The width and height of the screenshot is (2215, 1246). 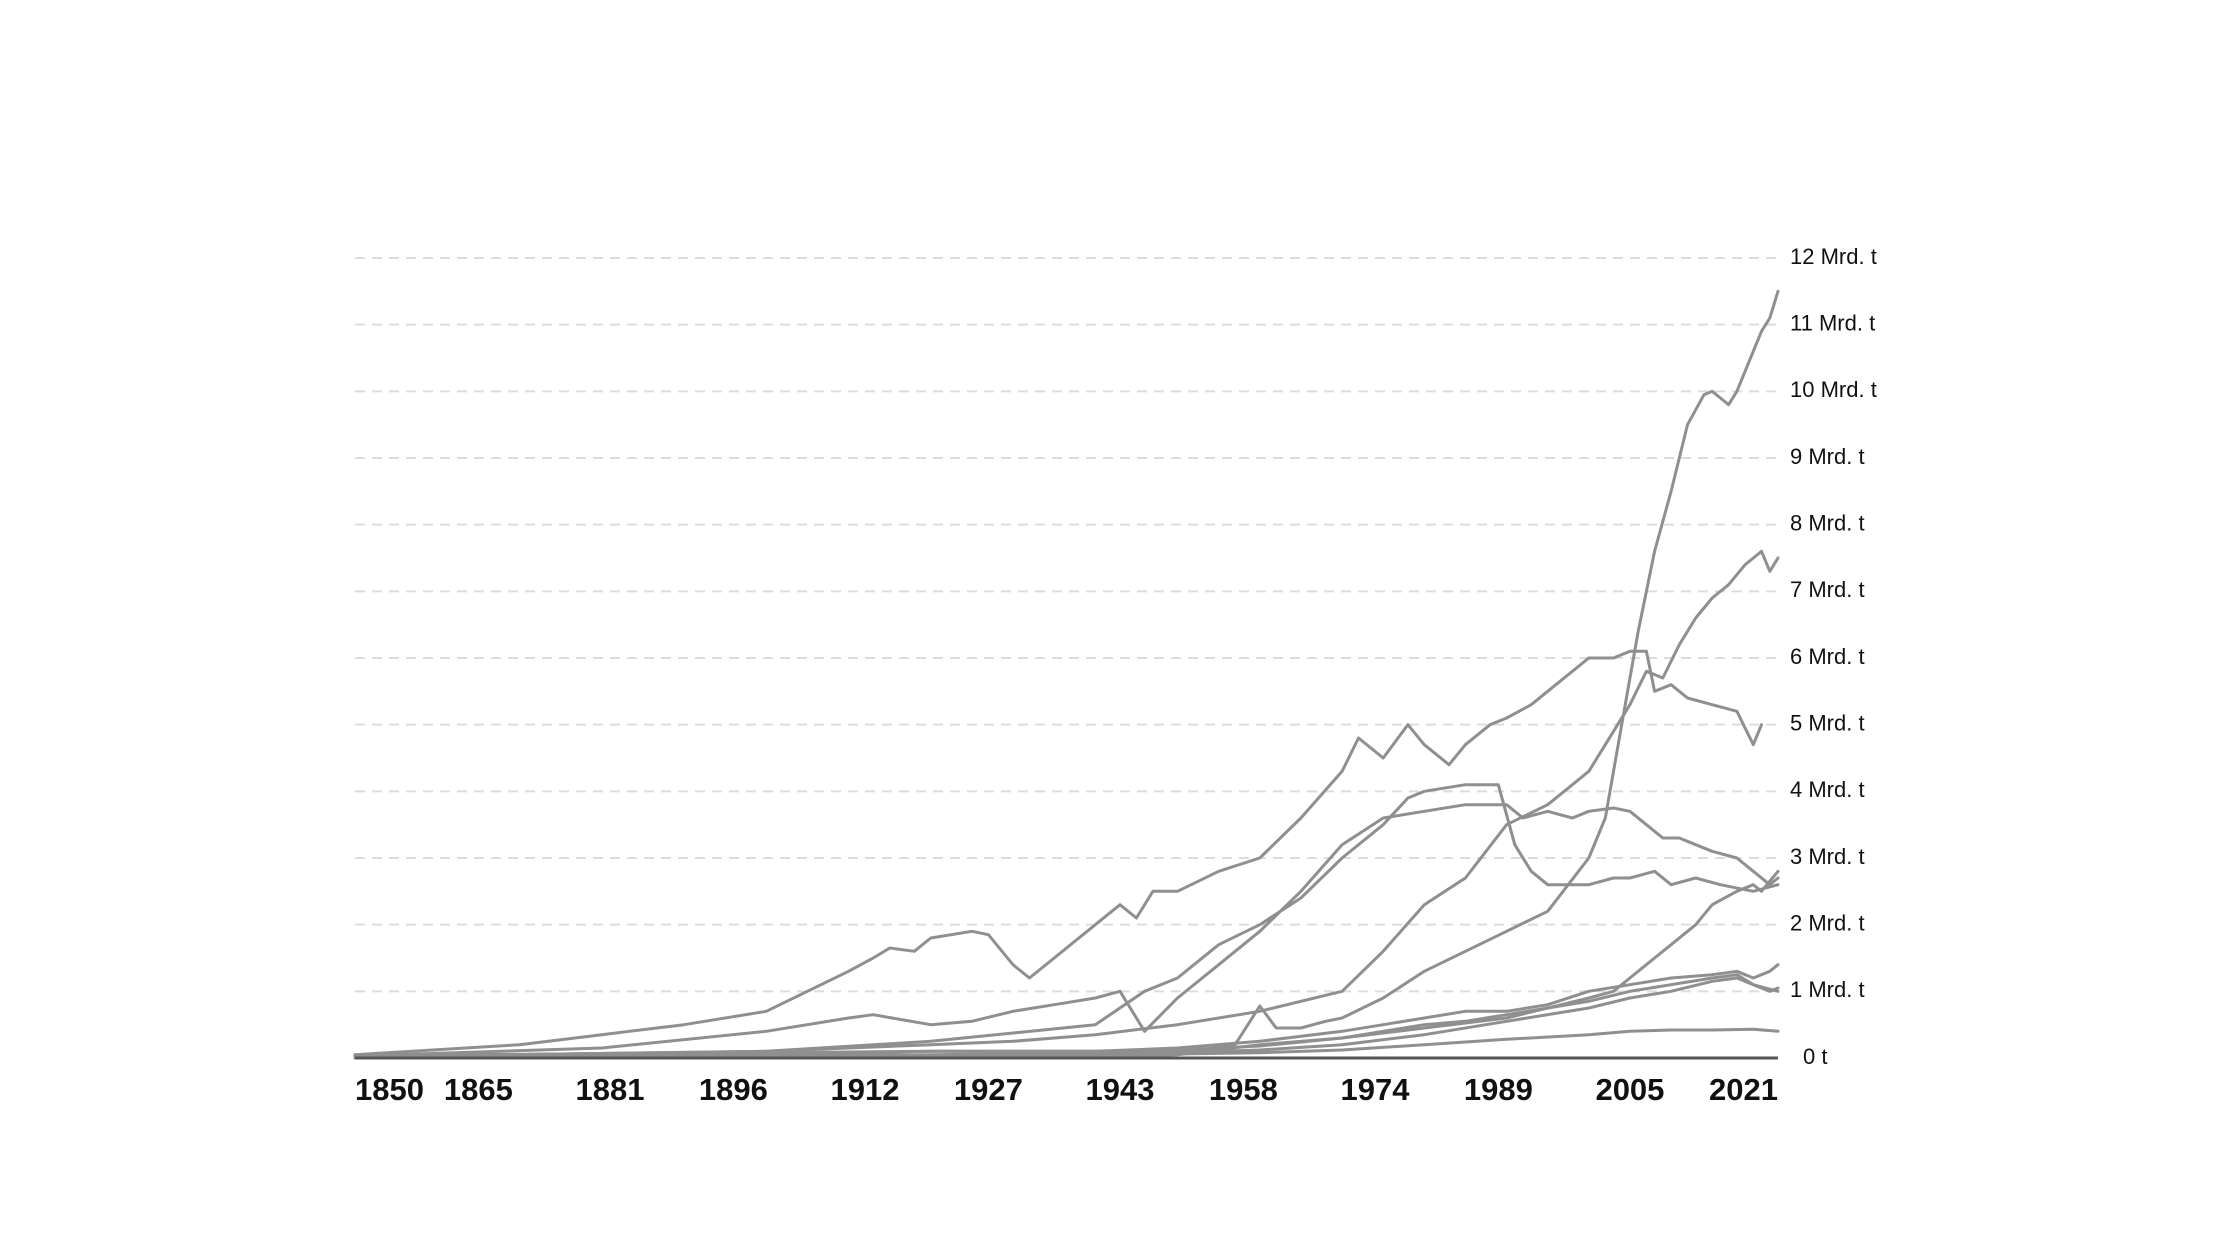 What do you see at coordinates (1815, 1056) in the screenshot?
I see `y-tick-label: 0 t` at bounding box center [1815, 1056].